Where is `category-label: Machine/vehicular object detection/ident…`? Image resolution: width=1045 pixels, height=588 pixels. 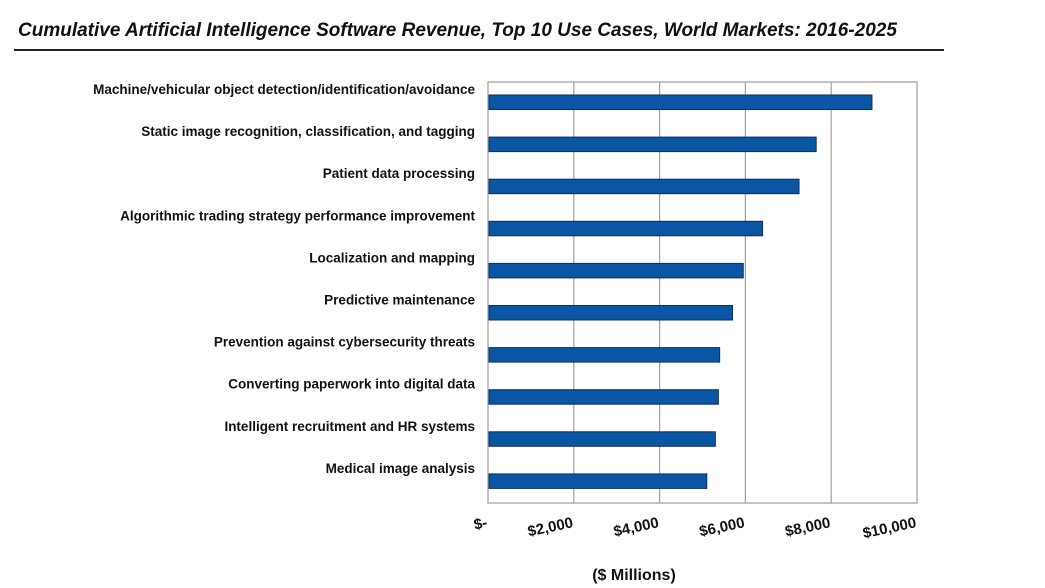
category-label: Machine/vehicular object detection/ident… is located at coordinates (284, 89).